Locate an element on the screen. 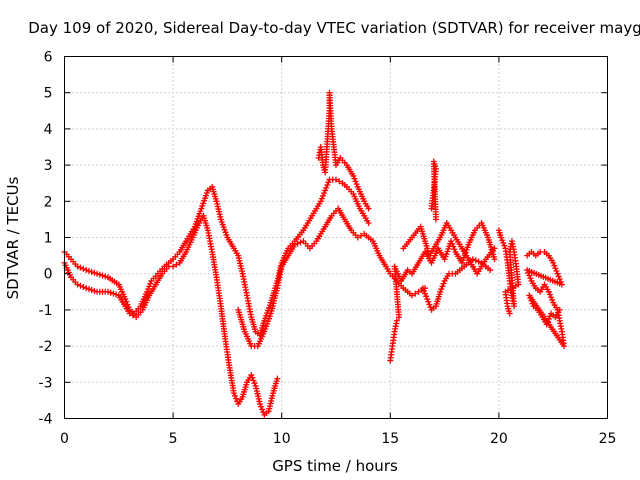 This screenshot has width=640, height=480. y-tick-label: 5 is located at coordinates (48, 94).